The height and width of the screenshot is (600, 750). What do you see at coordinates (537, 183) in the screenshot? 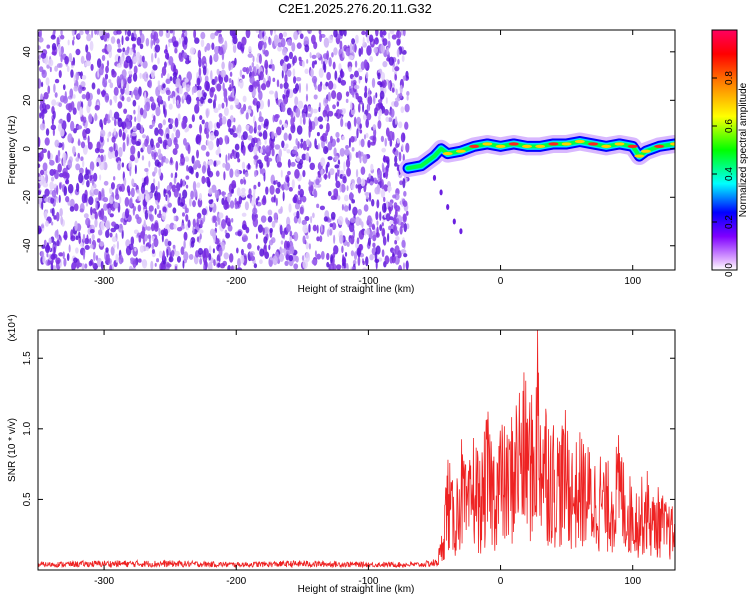
I see `signal-trace` at bounding box center [537, 183].